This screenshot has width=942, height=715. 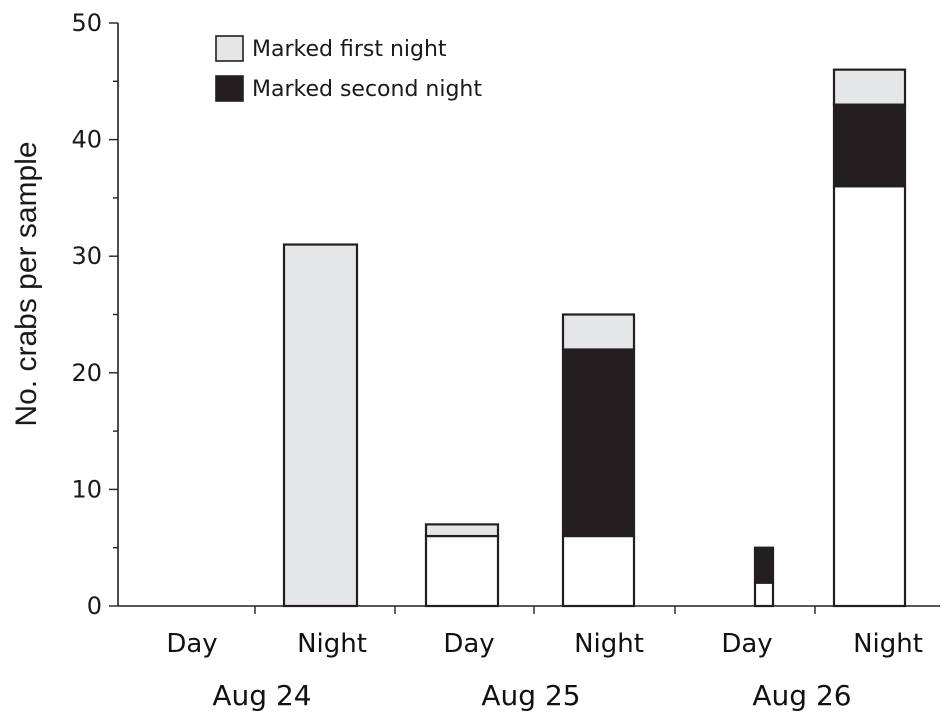 I want to click on legend-label-first: Marked first night, so click(x=349, y=49).